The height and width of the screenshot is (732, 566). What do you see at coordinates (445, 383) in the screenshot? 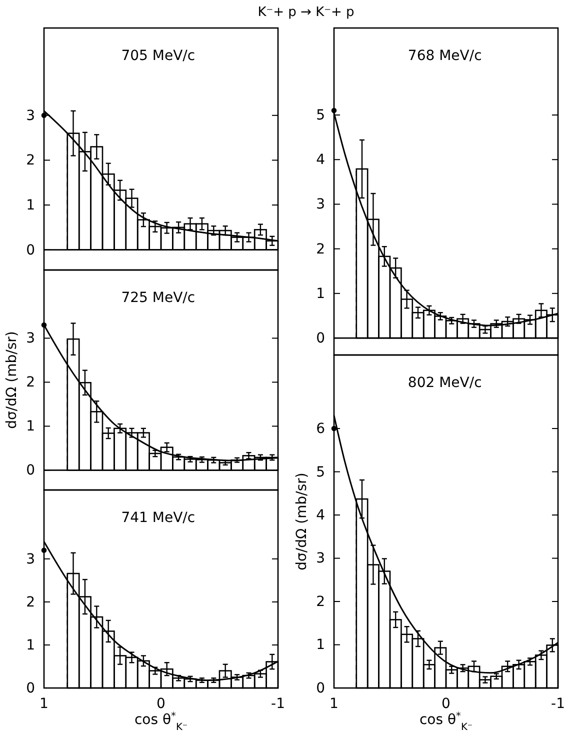
I see `text: 802 MeV/c` at bounding box center [445, 383].